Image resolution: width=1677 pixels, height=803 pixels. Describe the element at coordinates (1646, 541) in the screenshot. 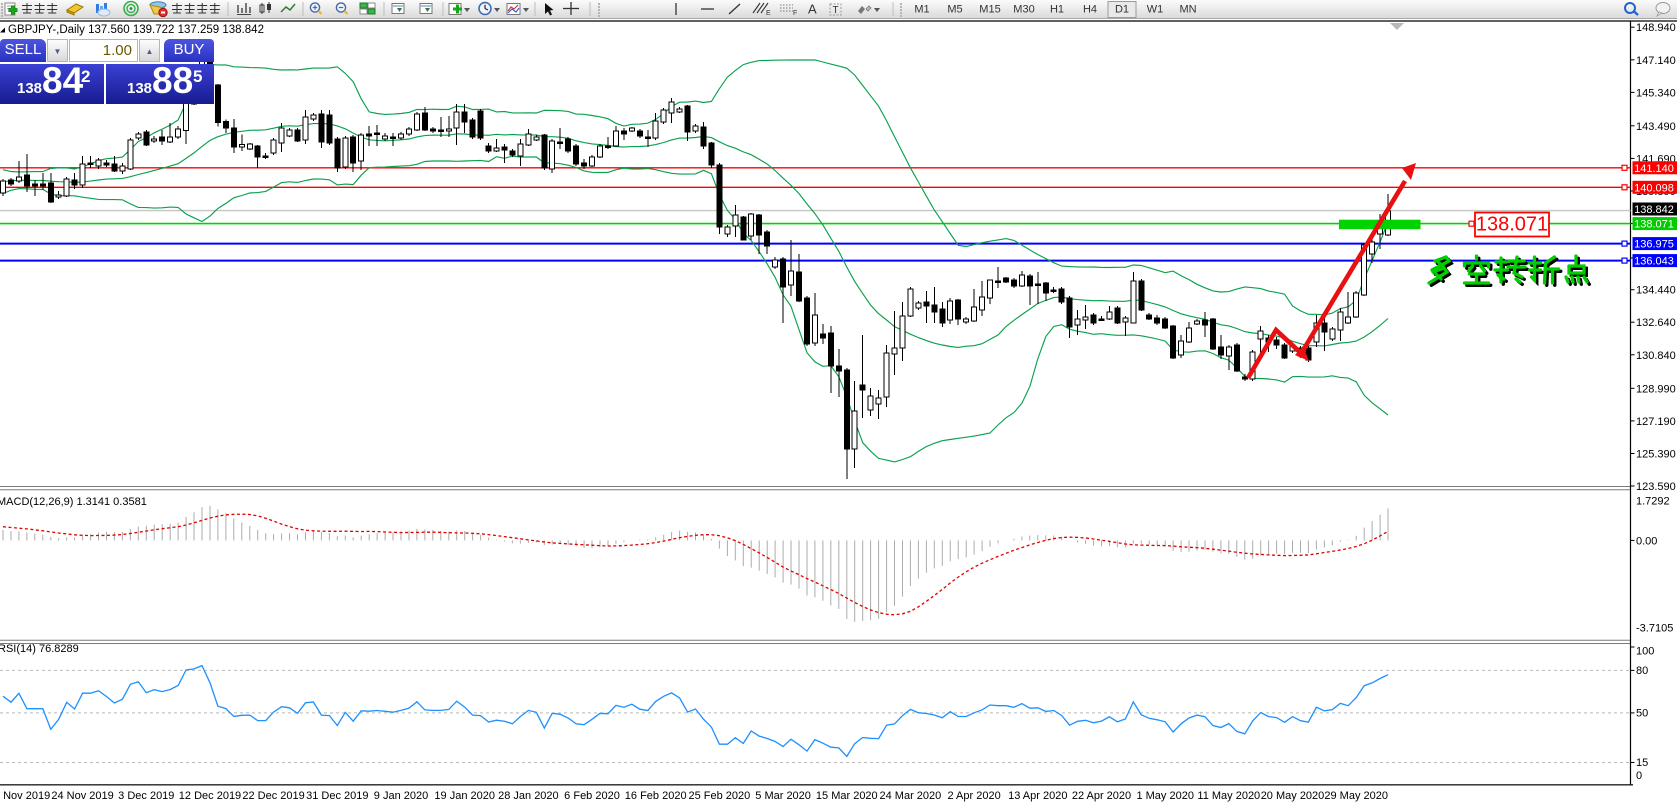

I see `svg-text: 0.00` at that location.